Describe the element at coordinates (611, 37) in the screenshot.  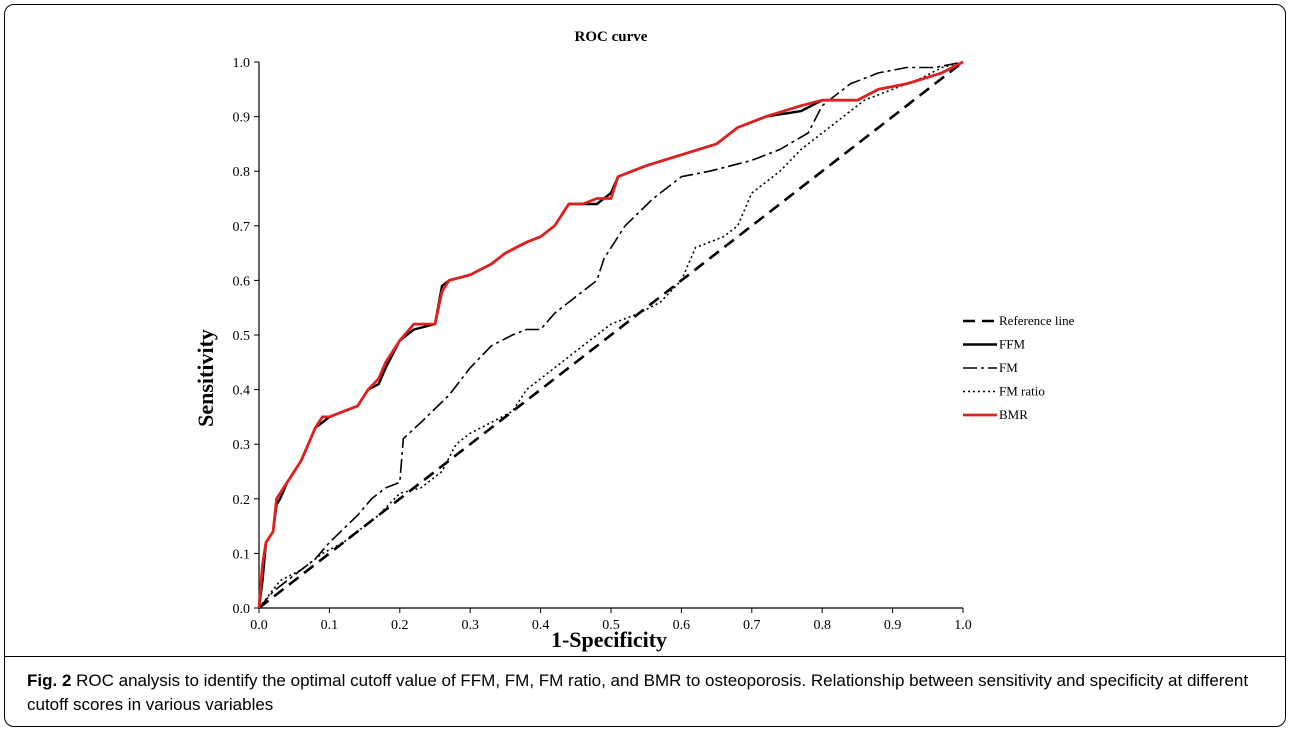
I see `chart-title: ROC curve` at that location.